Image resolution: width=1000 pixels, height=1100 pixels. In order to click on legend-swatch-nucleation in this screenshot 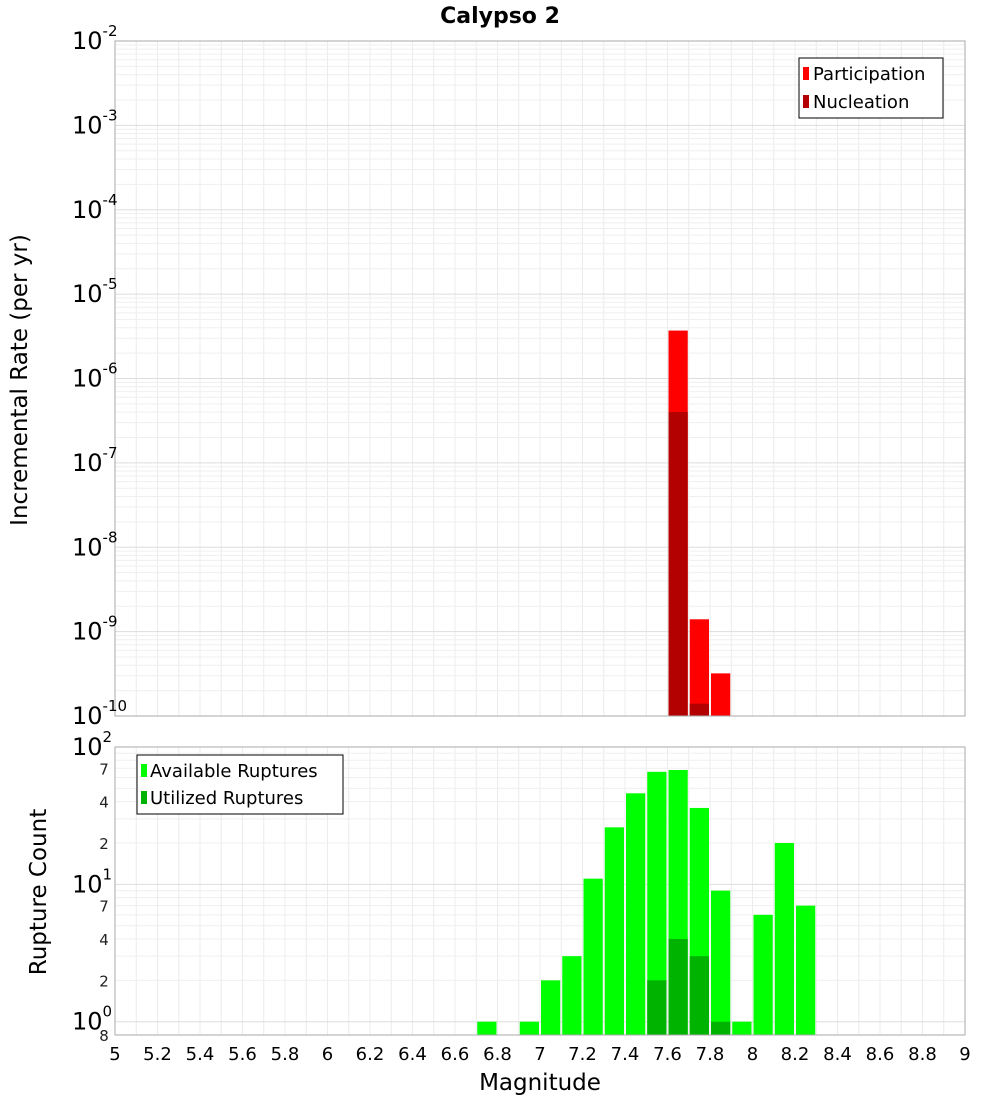, I will do `click(806, 101)`.